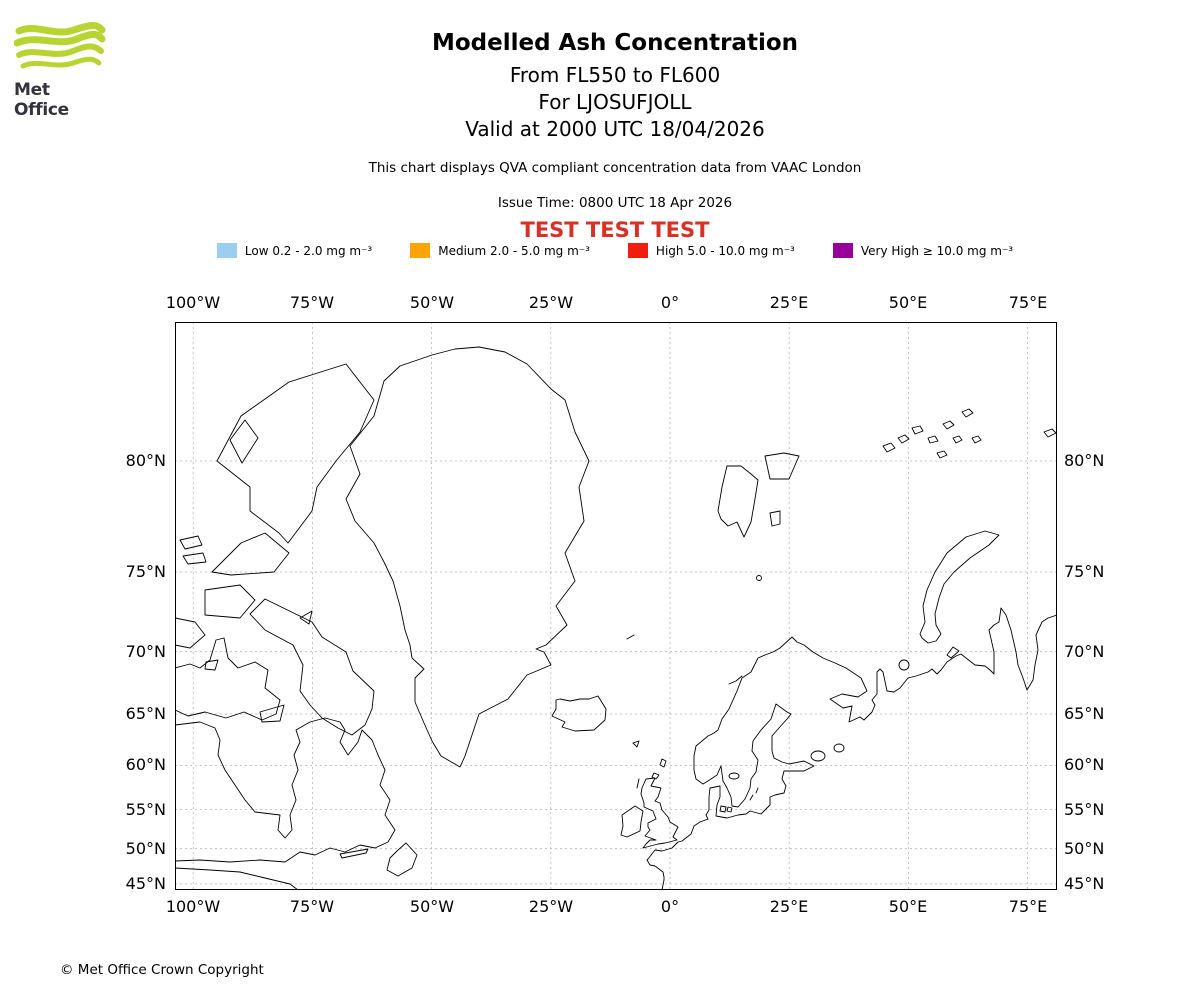 The height and width of the screenshot is (1000, 1200). Describe the element at coordinates (1084, 460) in the screenshot. I see `lat-label-right: 80°N` at that location.